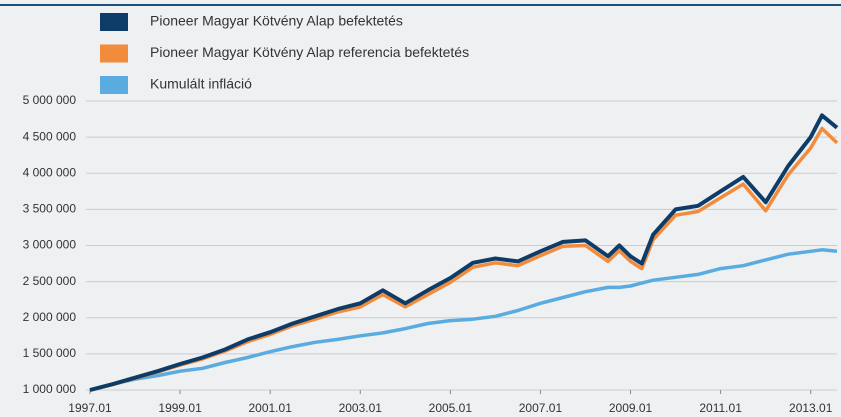 The height and width of the screenshot is (417, 841). I want to click on x-tick-label: 2009.01, so click(631, 408).